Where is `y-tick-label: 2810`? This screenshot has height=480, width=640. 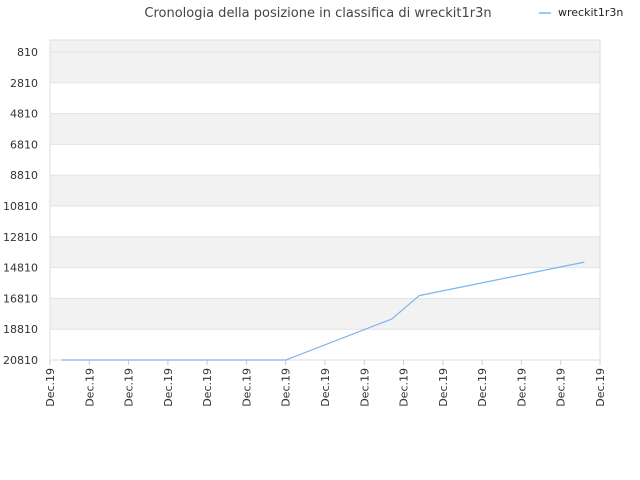
y-tick-label: 2810 is located at coordinates (24, 83).